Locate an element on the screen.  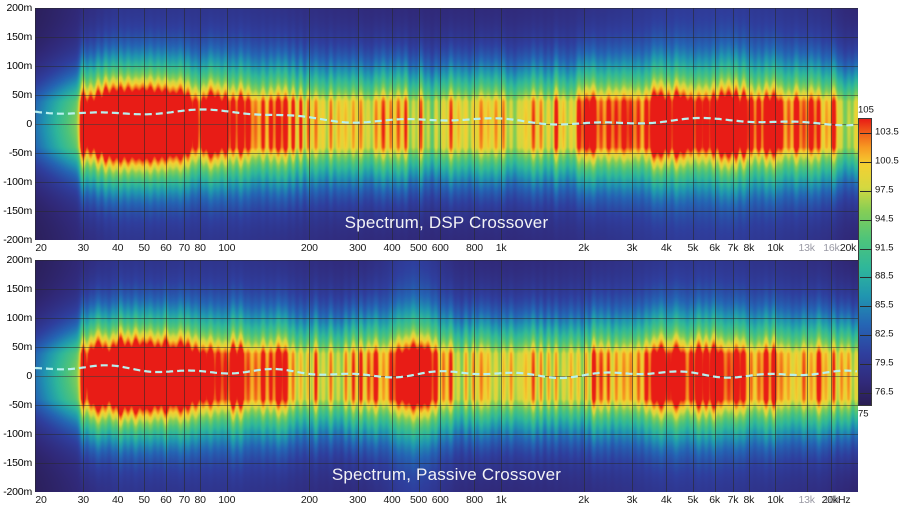
x-tick-label: 1k is located at coordinates (501, 500).